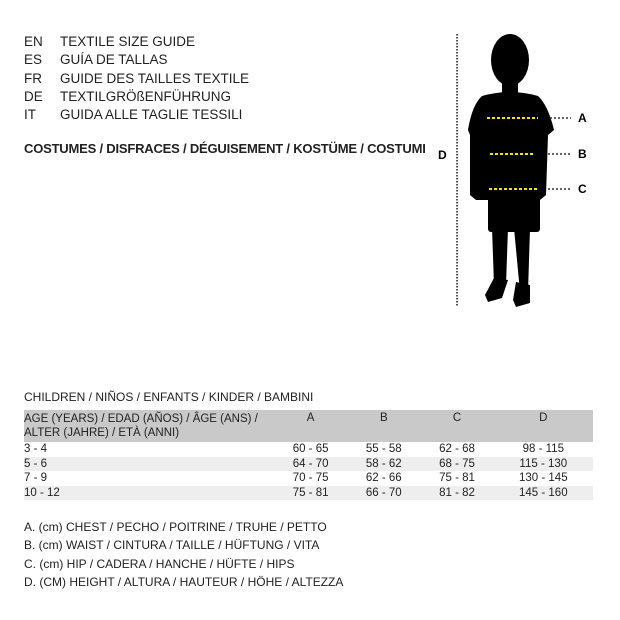 The width and height of the screenshot is (620, 620). Describe the element at coordinates (33, 78) in the screenshot. I see `lang-code: FR` at that location.